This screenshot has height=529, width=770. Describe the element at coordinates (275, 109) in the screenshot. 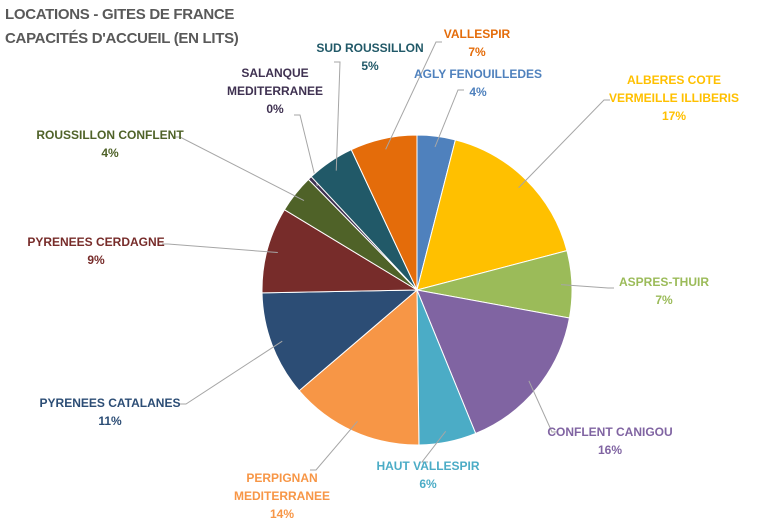

I see `data-label-percent: 0%` at that location.